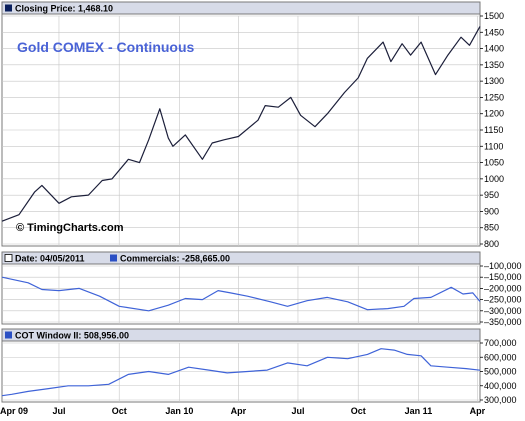 This screenshot has width=525, height=421. Describe the element at coordinates (8, 335) in the screenshot. I see `cot-legend-swatch` at that location.